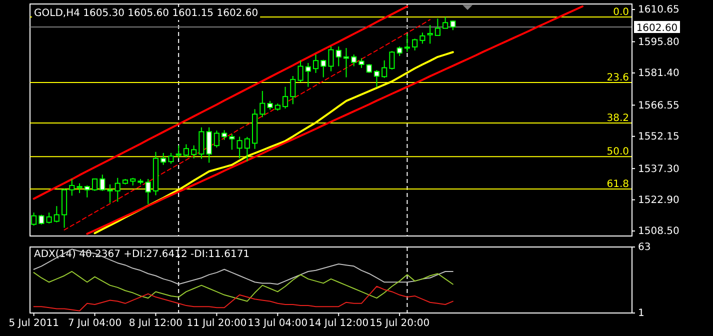 The height and width of the screenshot is (336, 713). What do you see at coordinates (216, 324) in the screenshot?
I see `x-tick-label: 11 Jul 20:00` at bounding box center [216, 324].